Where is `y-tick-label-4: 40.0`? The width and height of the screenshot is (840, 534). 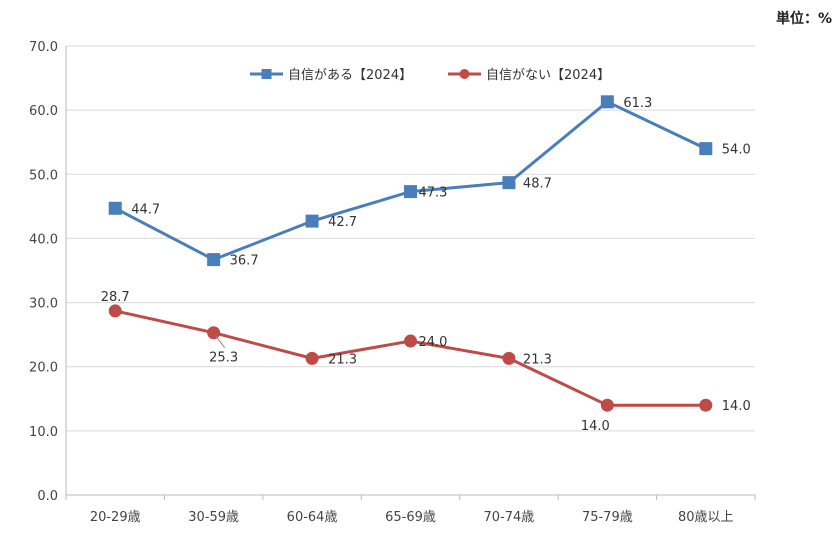
y-tick-label-4: 40.0 is located at coordinates (43, 239).